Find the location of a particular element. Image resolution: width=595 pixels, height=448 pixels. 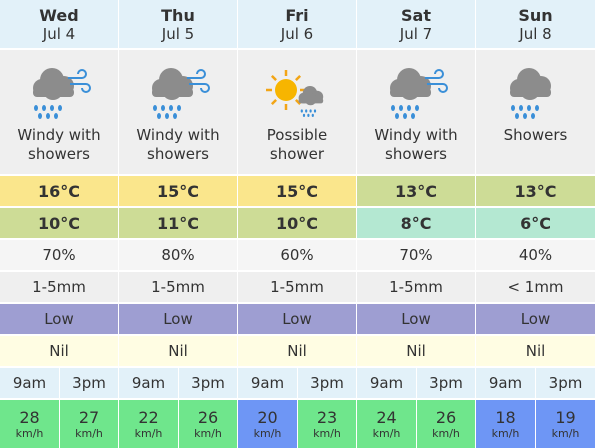

day-date: Jul 4 is located at coordinates (59, 33).